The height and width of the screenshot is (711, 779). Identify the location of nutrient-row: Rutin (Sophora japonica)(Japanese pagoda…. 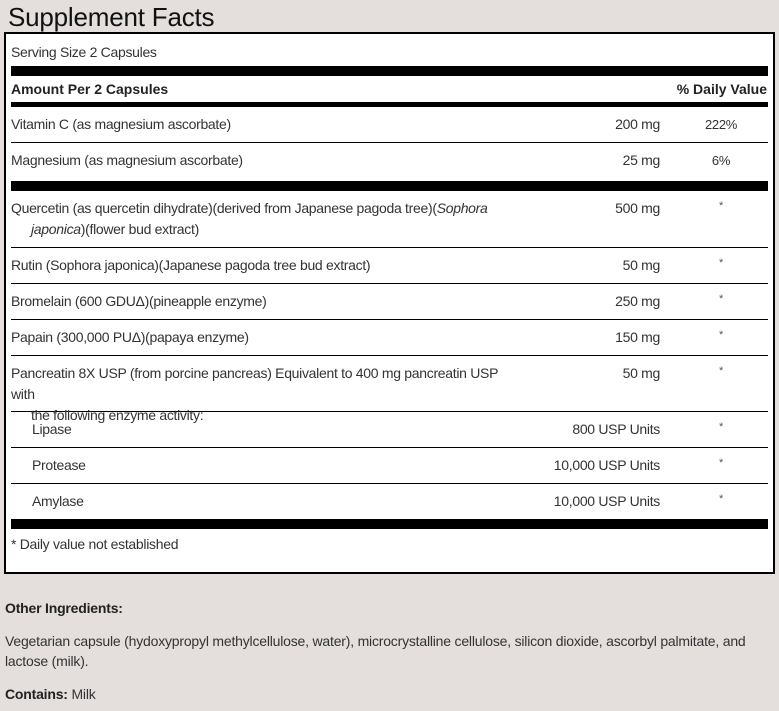
(389, 266).